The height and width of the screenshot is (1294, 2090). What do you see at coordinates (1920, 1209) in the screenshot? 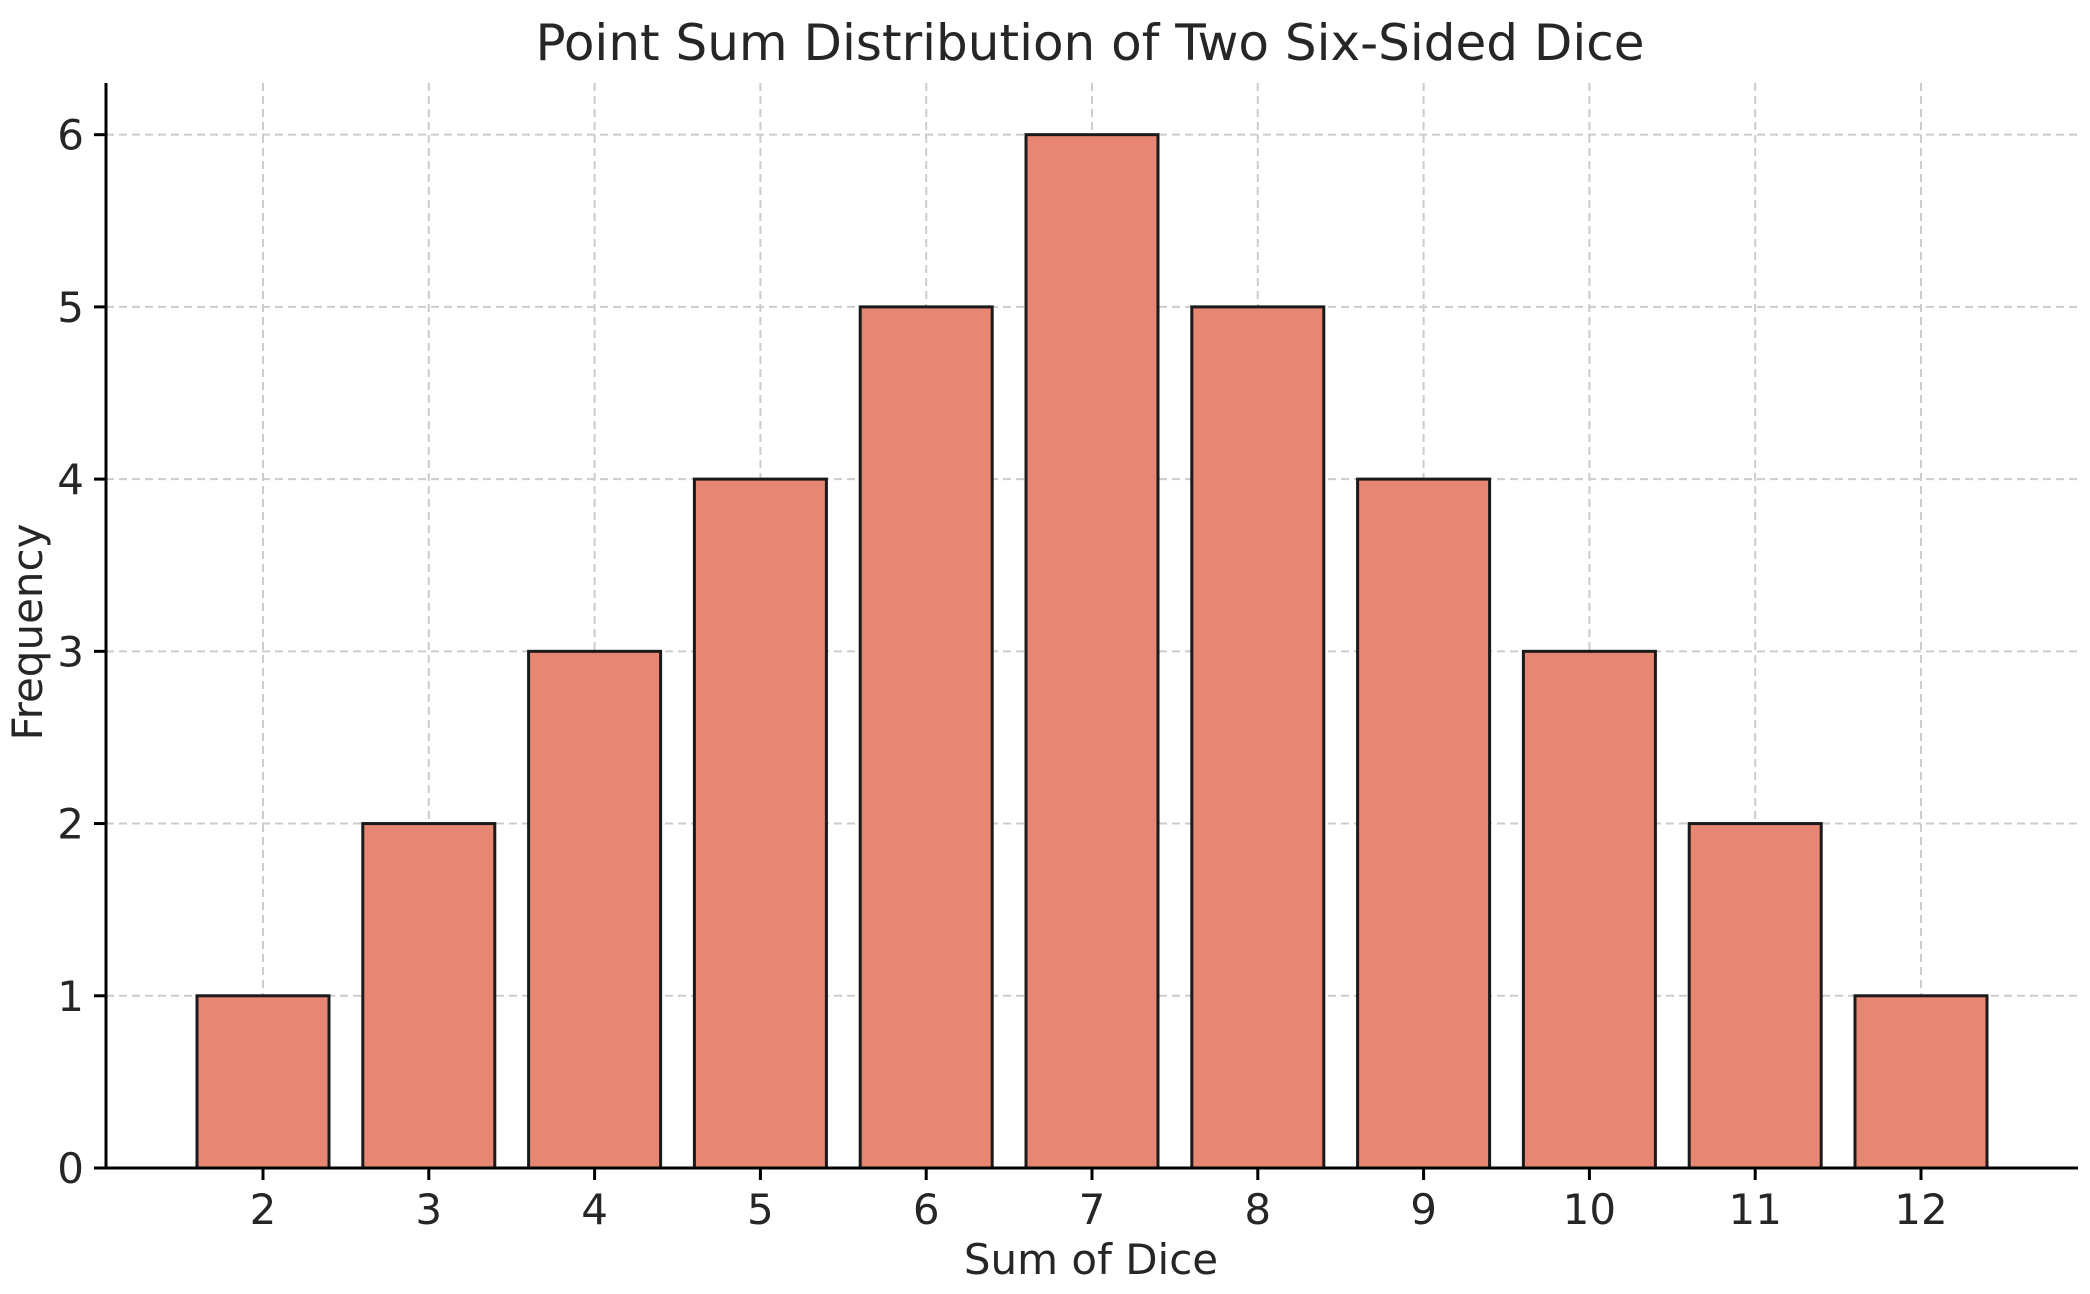
I see `x-tick-label: 12` at bounding box center [1920, 1209].